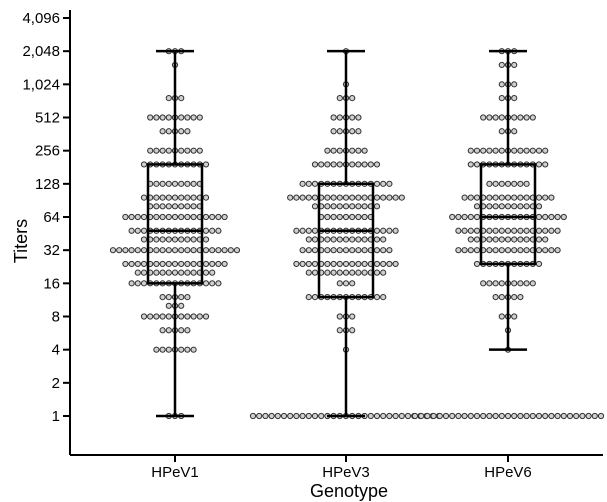 The image size is (607, 502). Describe the element at coordinates (46, 232) in the screenshot. I see `y-axis: 1 2 4 8 16 32 64 128 256 512 1,024 2,048 4,096` at that location.